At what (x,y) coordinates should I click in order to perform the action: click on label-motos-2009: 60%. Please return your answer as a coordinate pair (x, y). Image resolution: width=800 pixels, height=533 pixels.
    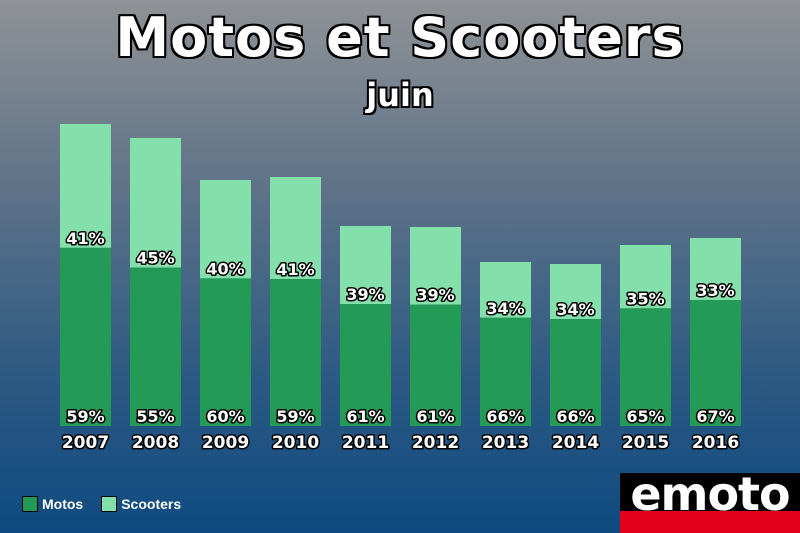
    Looking at the image, I should click on (225, 416).